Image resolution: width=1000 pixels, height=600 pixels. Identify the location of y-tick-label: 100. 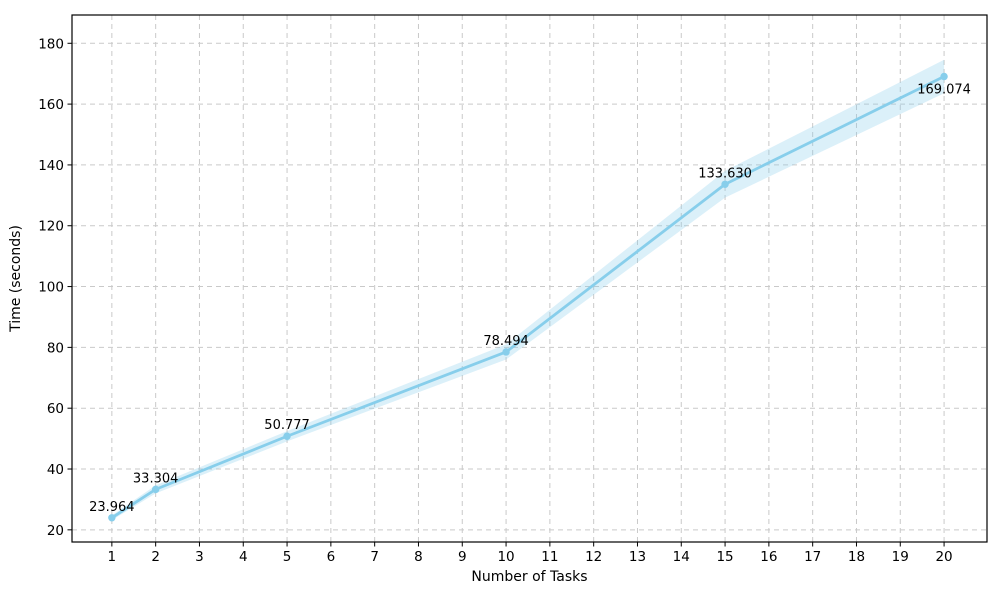
(51, 288).